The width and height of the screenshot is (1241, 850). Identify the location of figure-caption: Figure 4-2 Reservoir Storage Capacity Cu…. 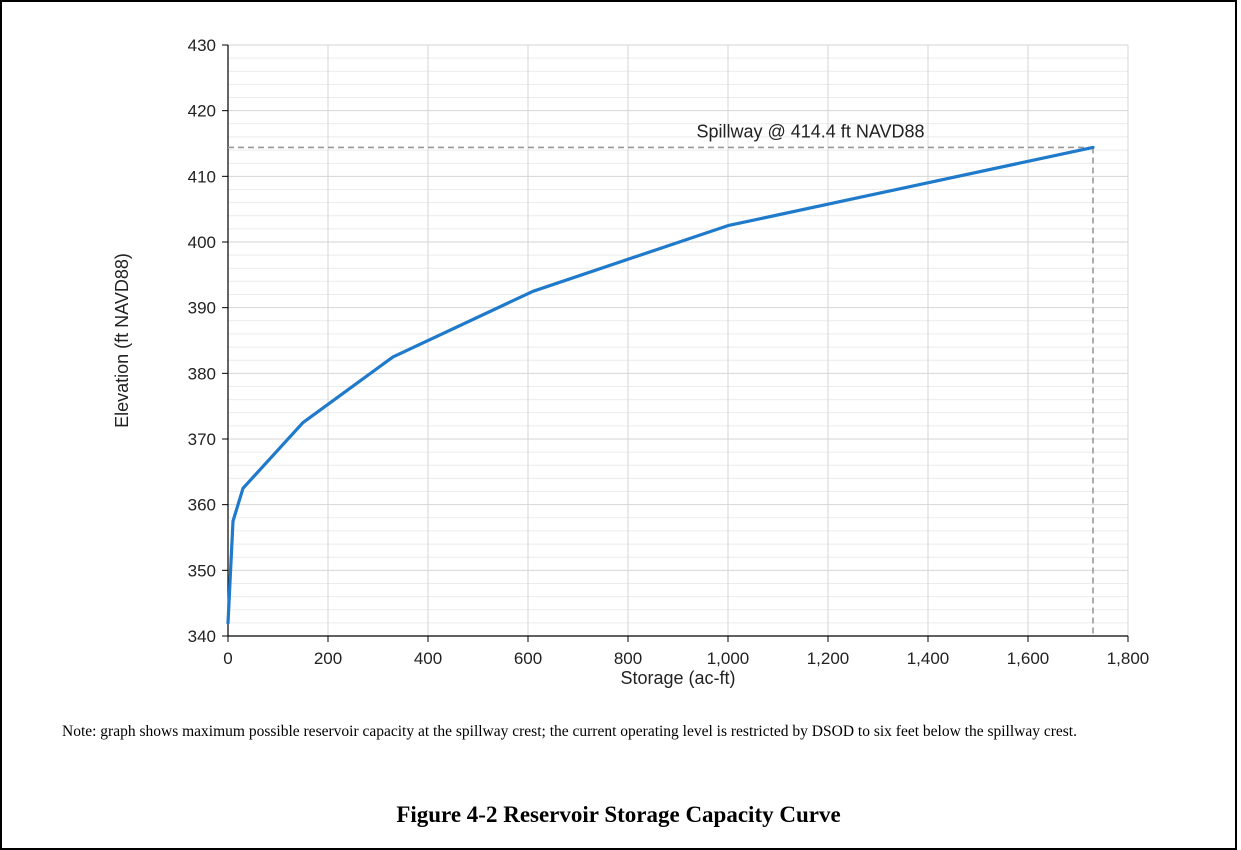
(618, 814).